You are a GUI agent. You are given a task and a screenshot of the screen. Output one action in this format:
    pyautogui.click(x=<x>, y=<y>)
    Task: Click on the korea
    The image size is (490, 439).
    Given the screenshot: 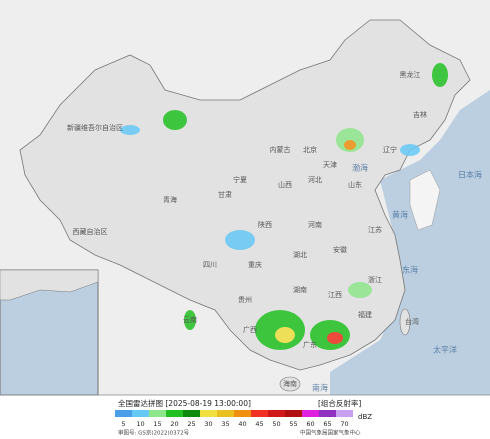 What is the action you would take?
    pyautogui.click(x=425, y=200)
    